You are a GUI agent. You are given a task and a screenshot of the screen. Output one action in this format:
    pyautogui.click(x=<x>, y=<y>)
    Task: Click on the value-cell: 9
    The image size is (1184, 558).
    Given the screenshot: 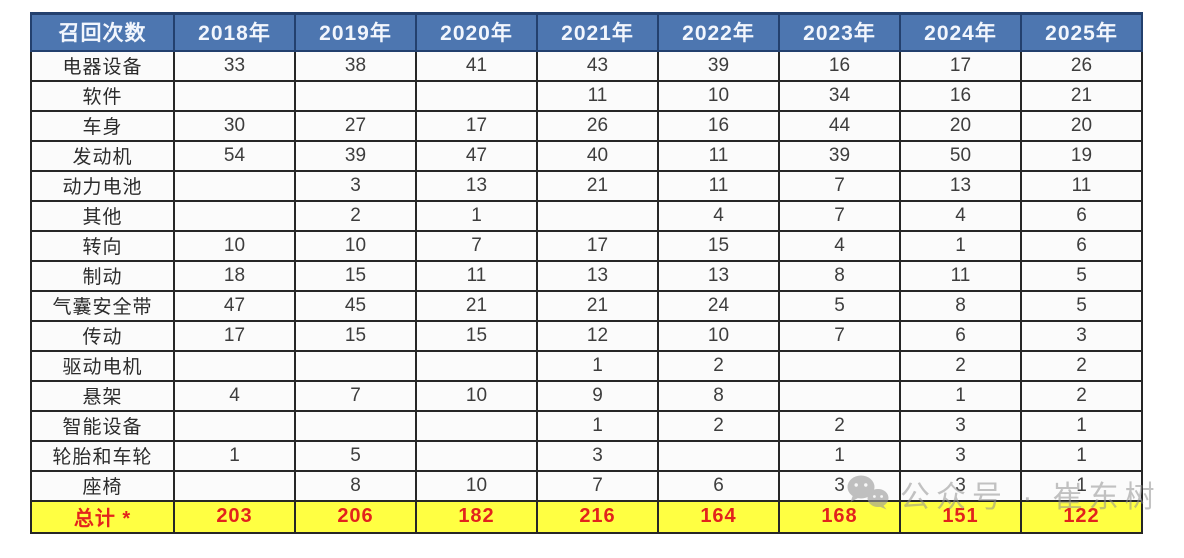 What is the action you would take?
    pyautogui.click(x=597, y=395)
    